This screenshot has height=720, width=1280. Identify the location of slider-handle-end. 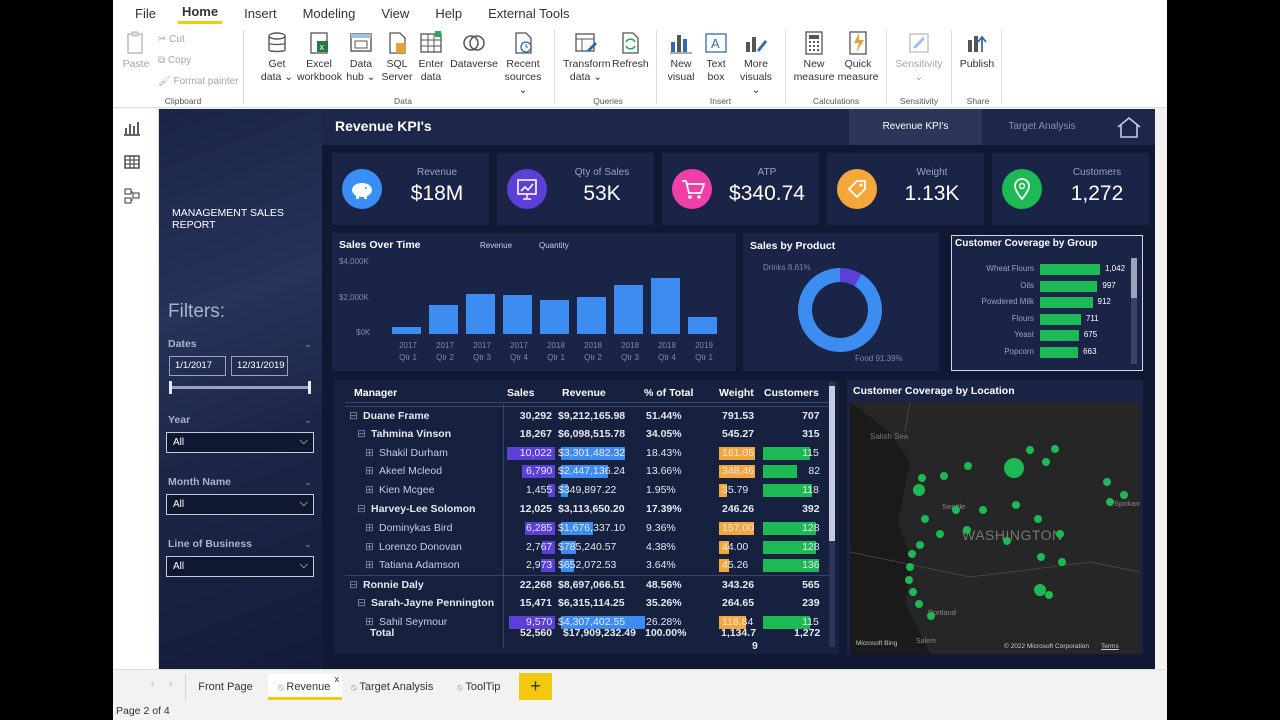
(309, 387).